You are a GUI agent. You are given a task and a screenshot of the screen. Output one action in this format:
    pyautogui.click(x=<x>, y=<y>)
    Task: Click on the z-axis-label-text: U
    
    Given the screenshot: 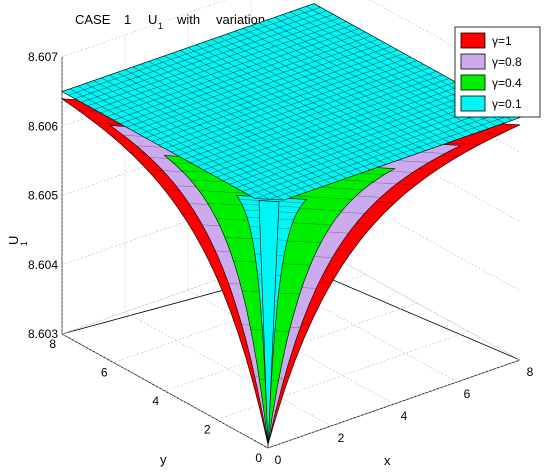 What is the action you would take?
    pyautogui.click(x=13, y=240)
    